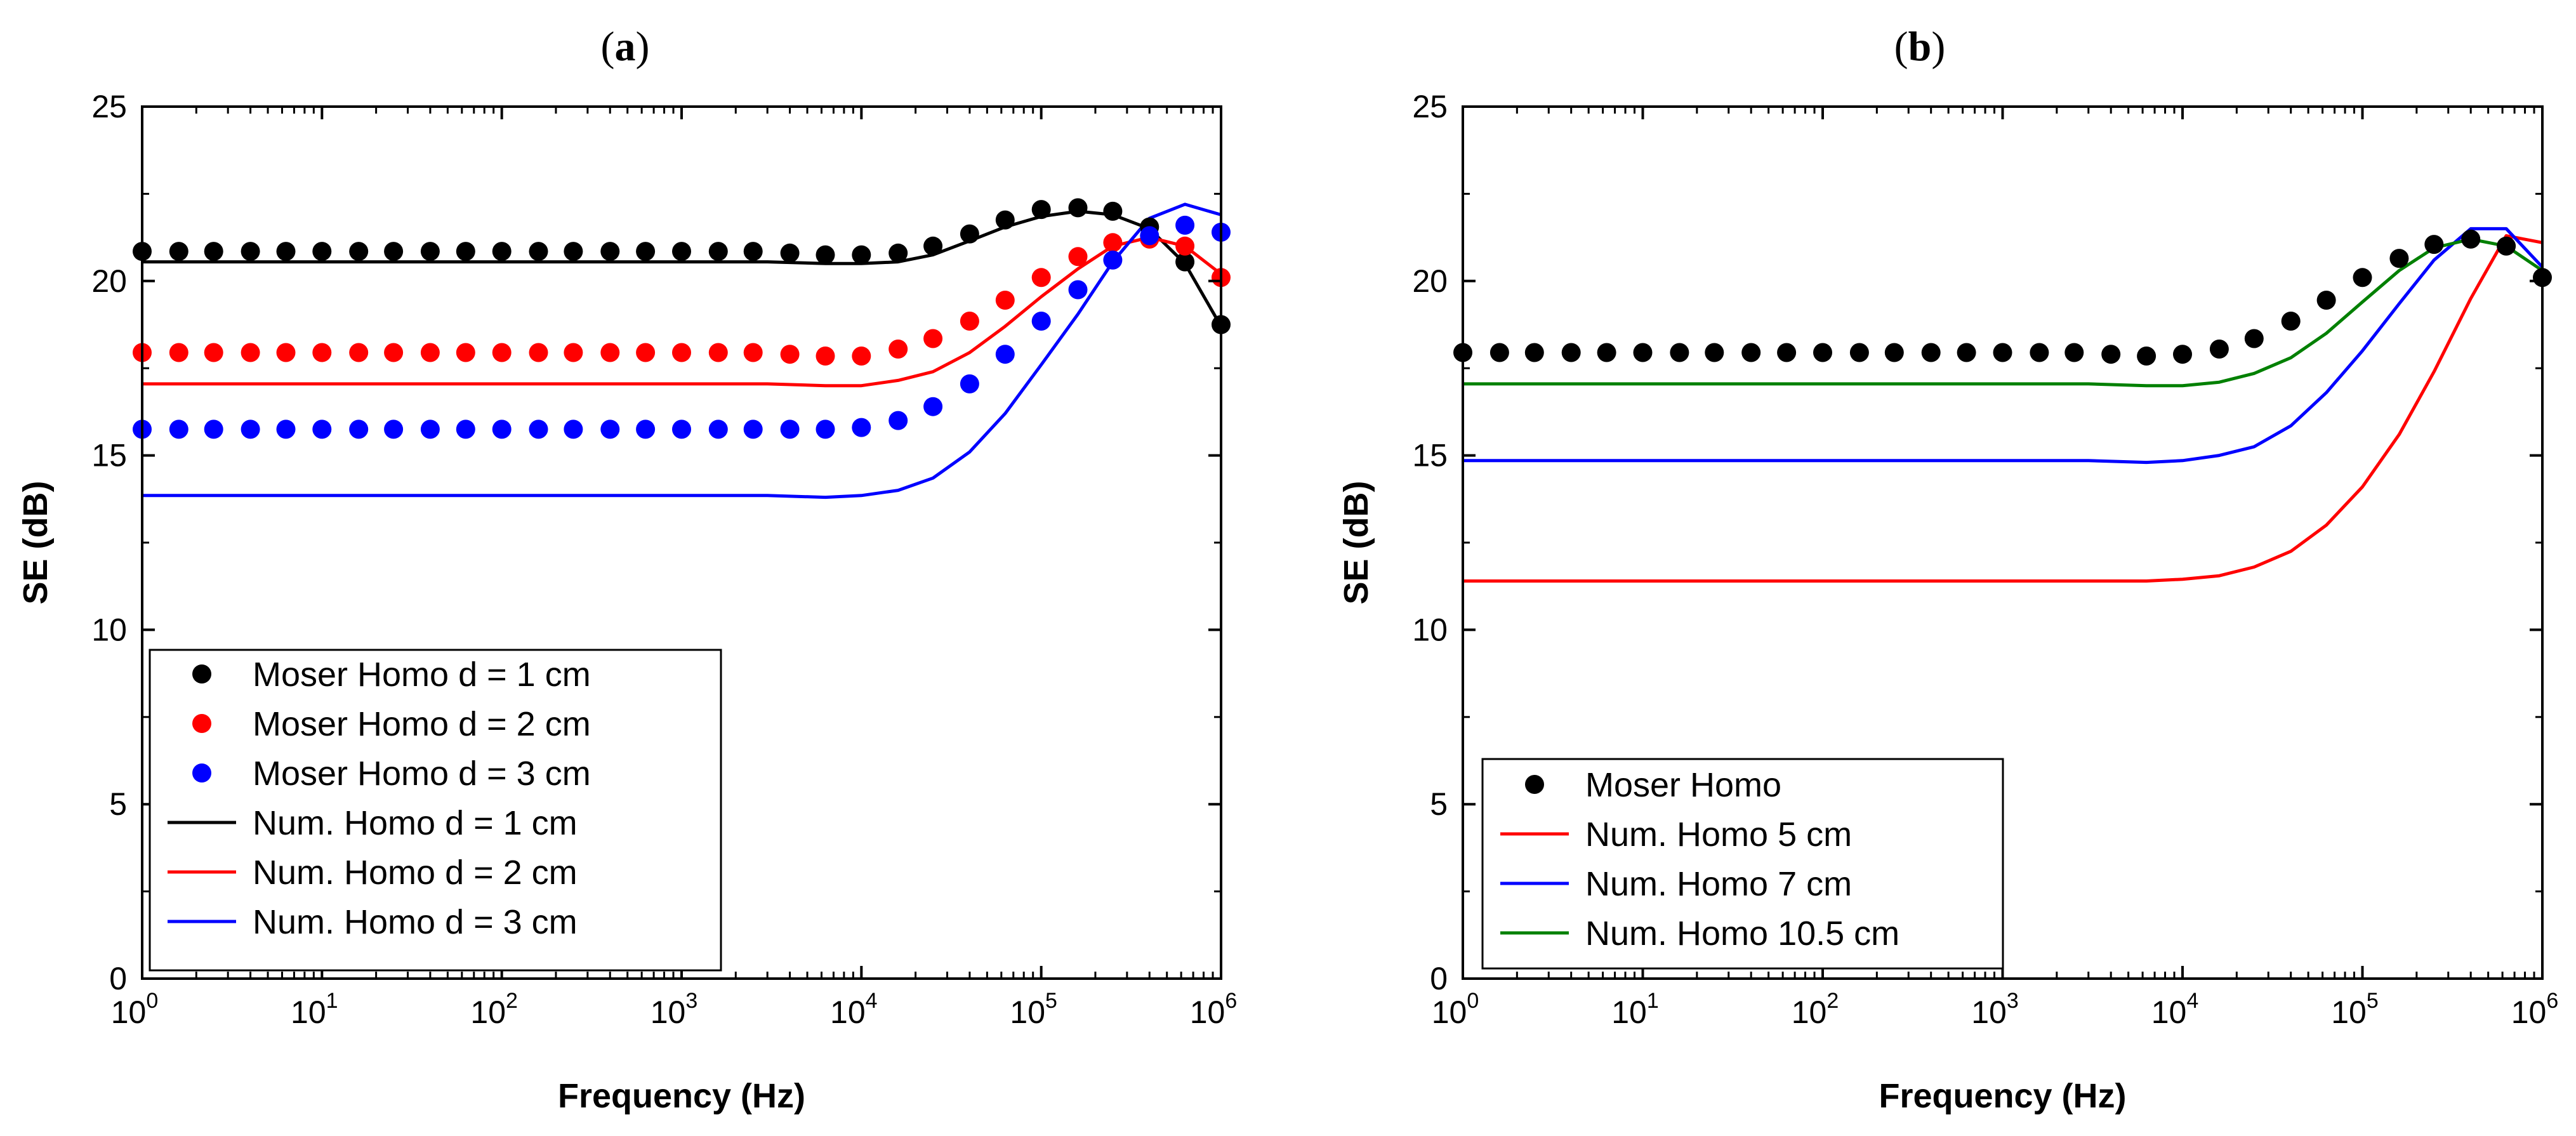 The height and width of the screenshot is (1136, 2576). Describe the element at coordinates (109, 106) in the screenshot. I see `y-tick-label: 25` at that location.